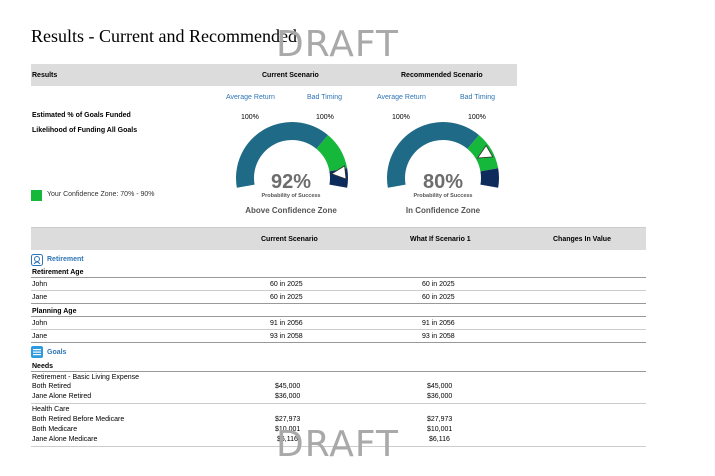  What do you see at coordinates (582, 239) in the screenshot?
I see `detail-changes-header: Changes In Value` at bounding box center [582, 239].